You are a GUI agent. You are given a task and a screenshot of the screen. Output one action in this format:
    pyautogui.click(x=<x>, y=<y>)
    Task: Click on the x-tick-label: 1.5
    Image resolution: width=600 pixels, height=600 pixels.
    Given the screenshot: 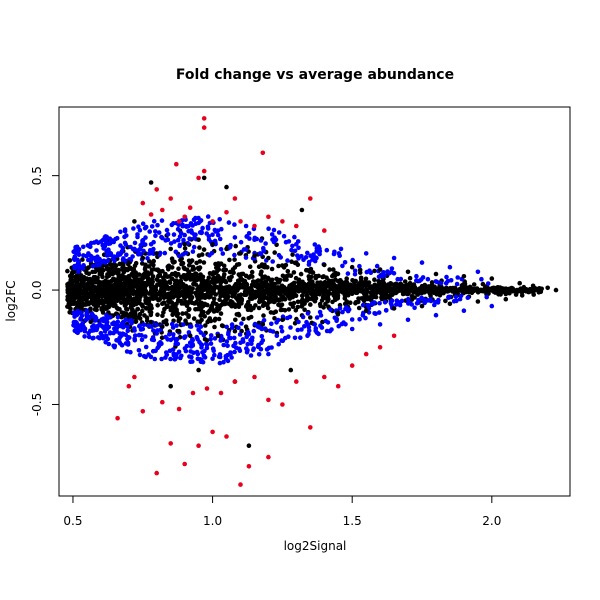 What is the action you would take?
    pyautogui.click(x=352, y=521)
    